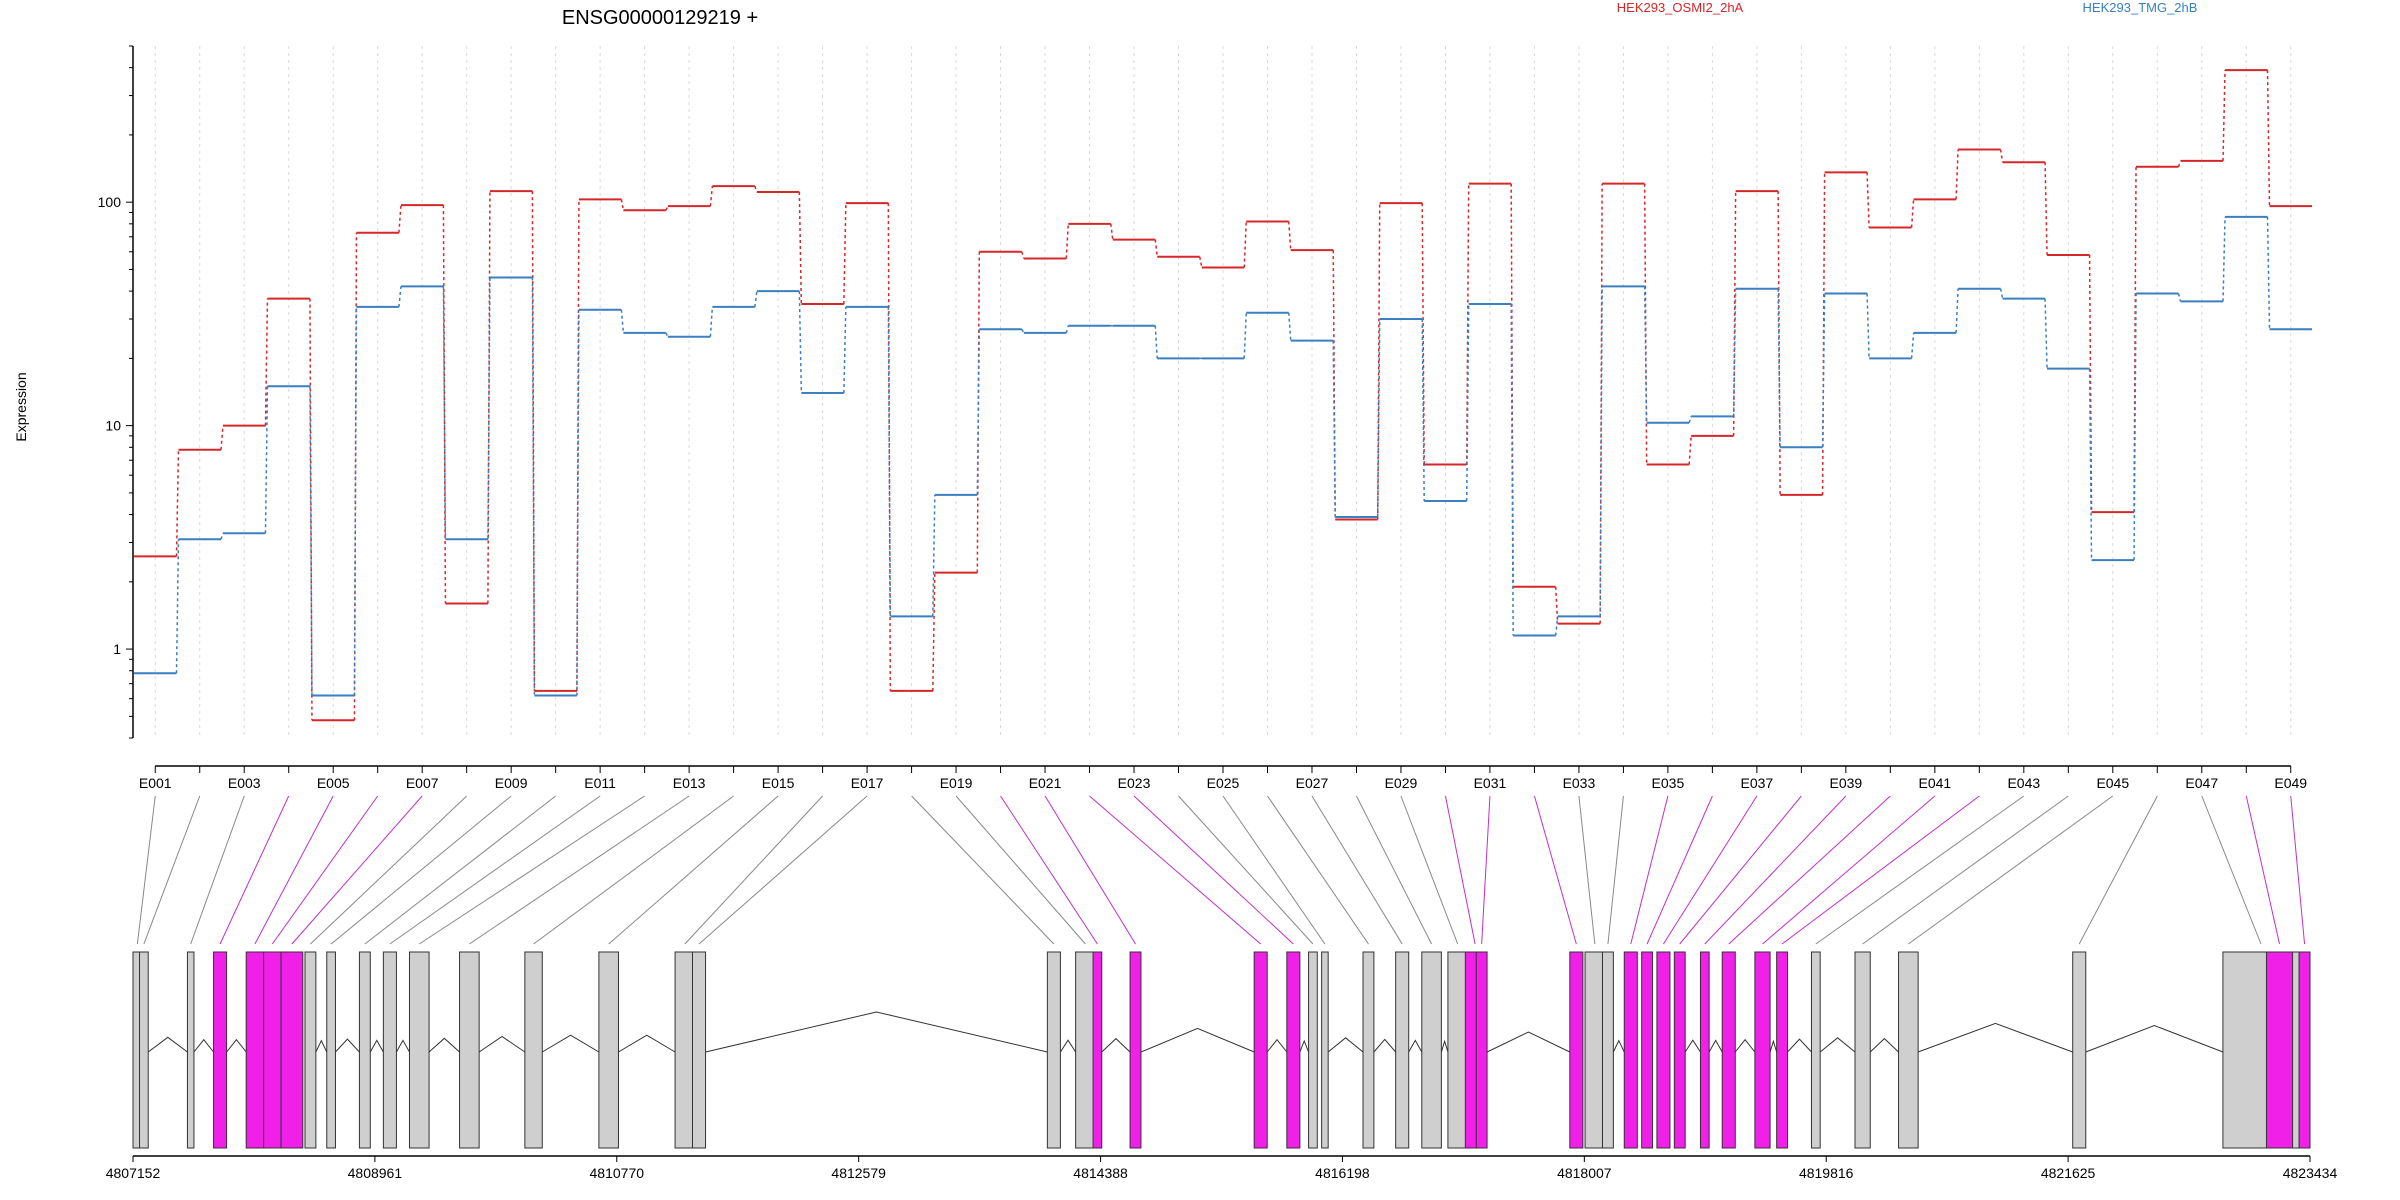 The image size is (2400, 1200). What do you see at coordinates (956, 783) in the screenshot?
I see `x-tick-label: E019` at bounding box center [956, 783].